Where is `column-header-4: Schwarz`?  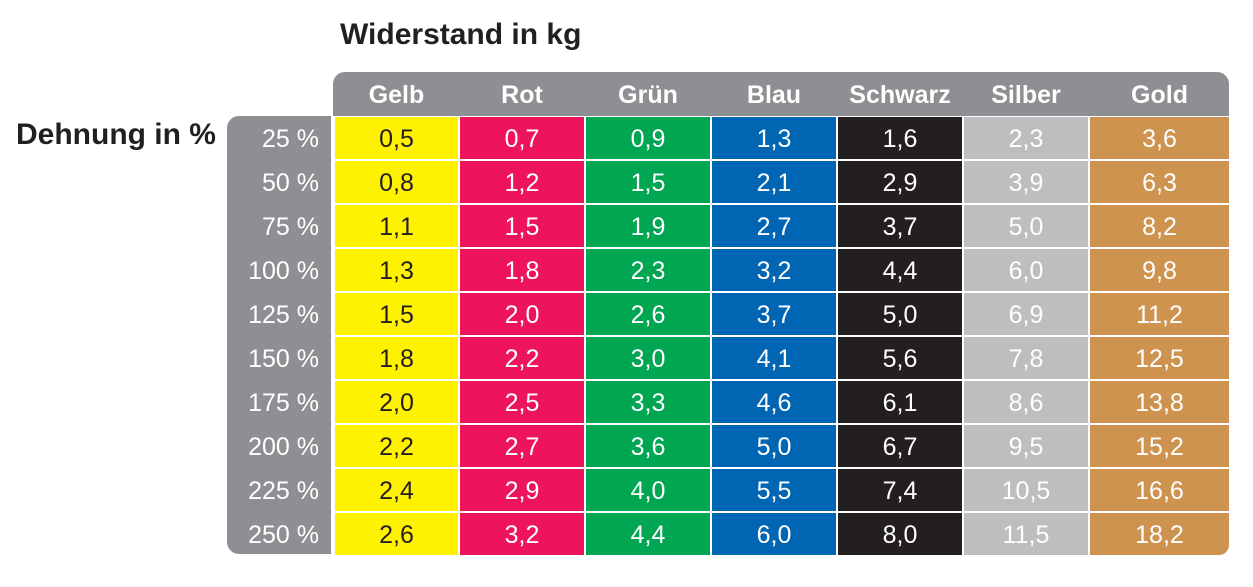
column-header-4: Schwarz is located at coordinates (900, 95).